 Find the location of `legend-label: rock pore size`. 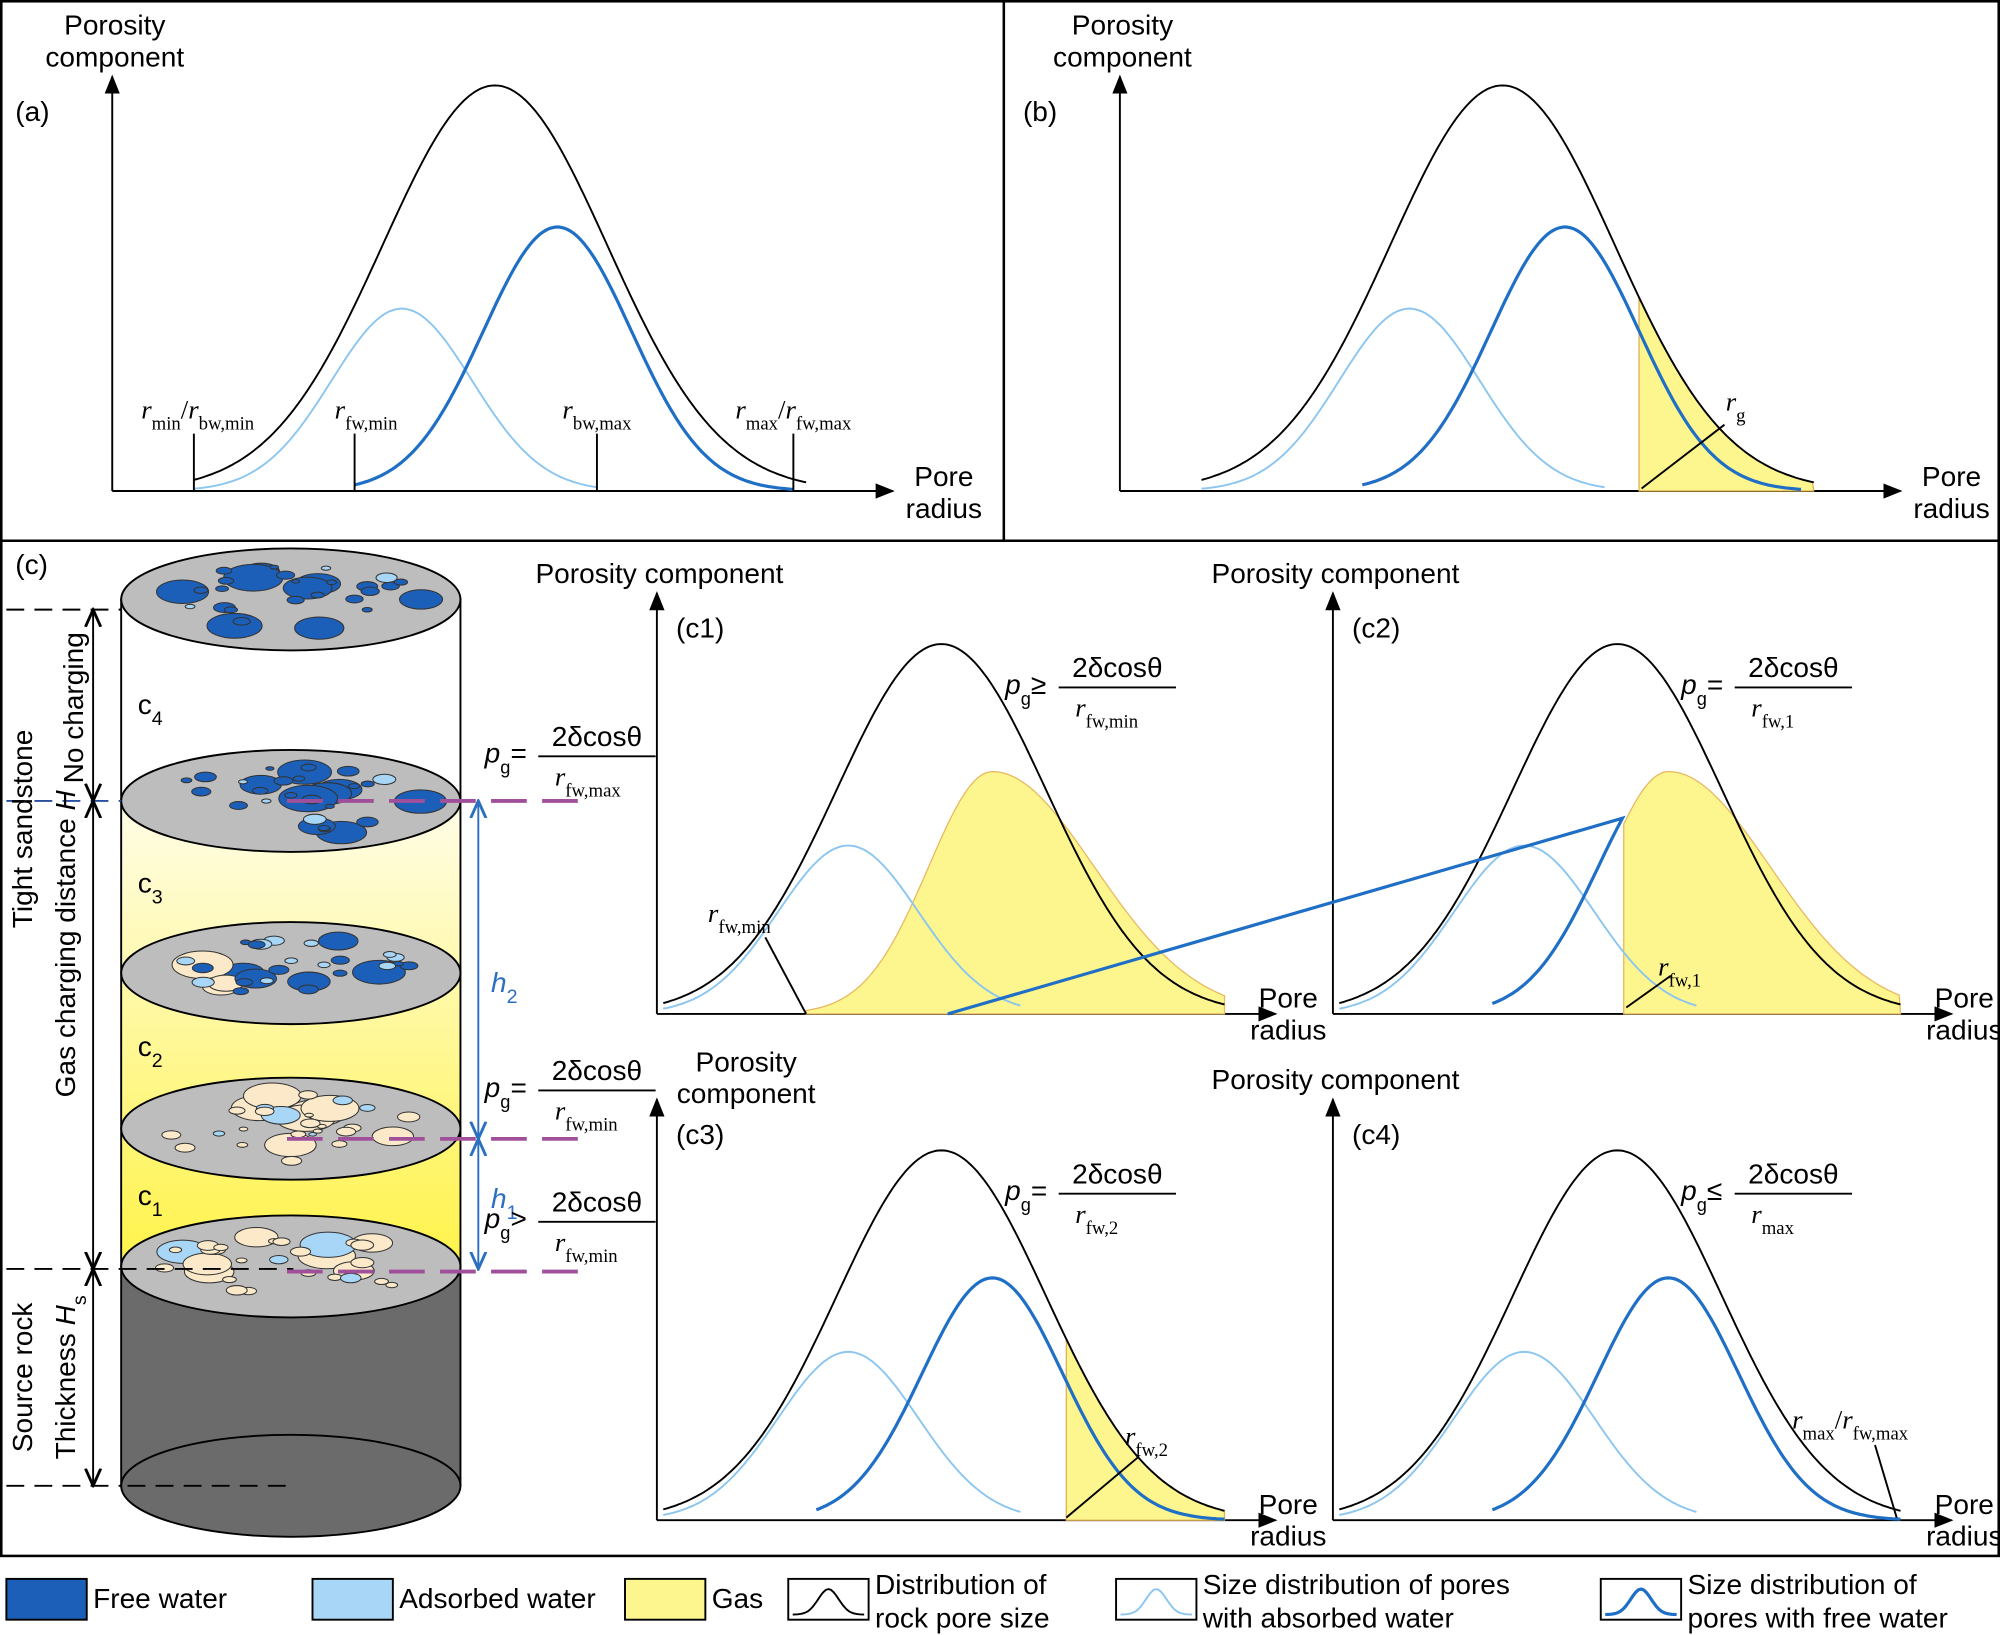

legend-label: rock pore size is located at coordinates (962, 1617).